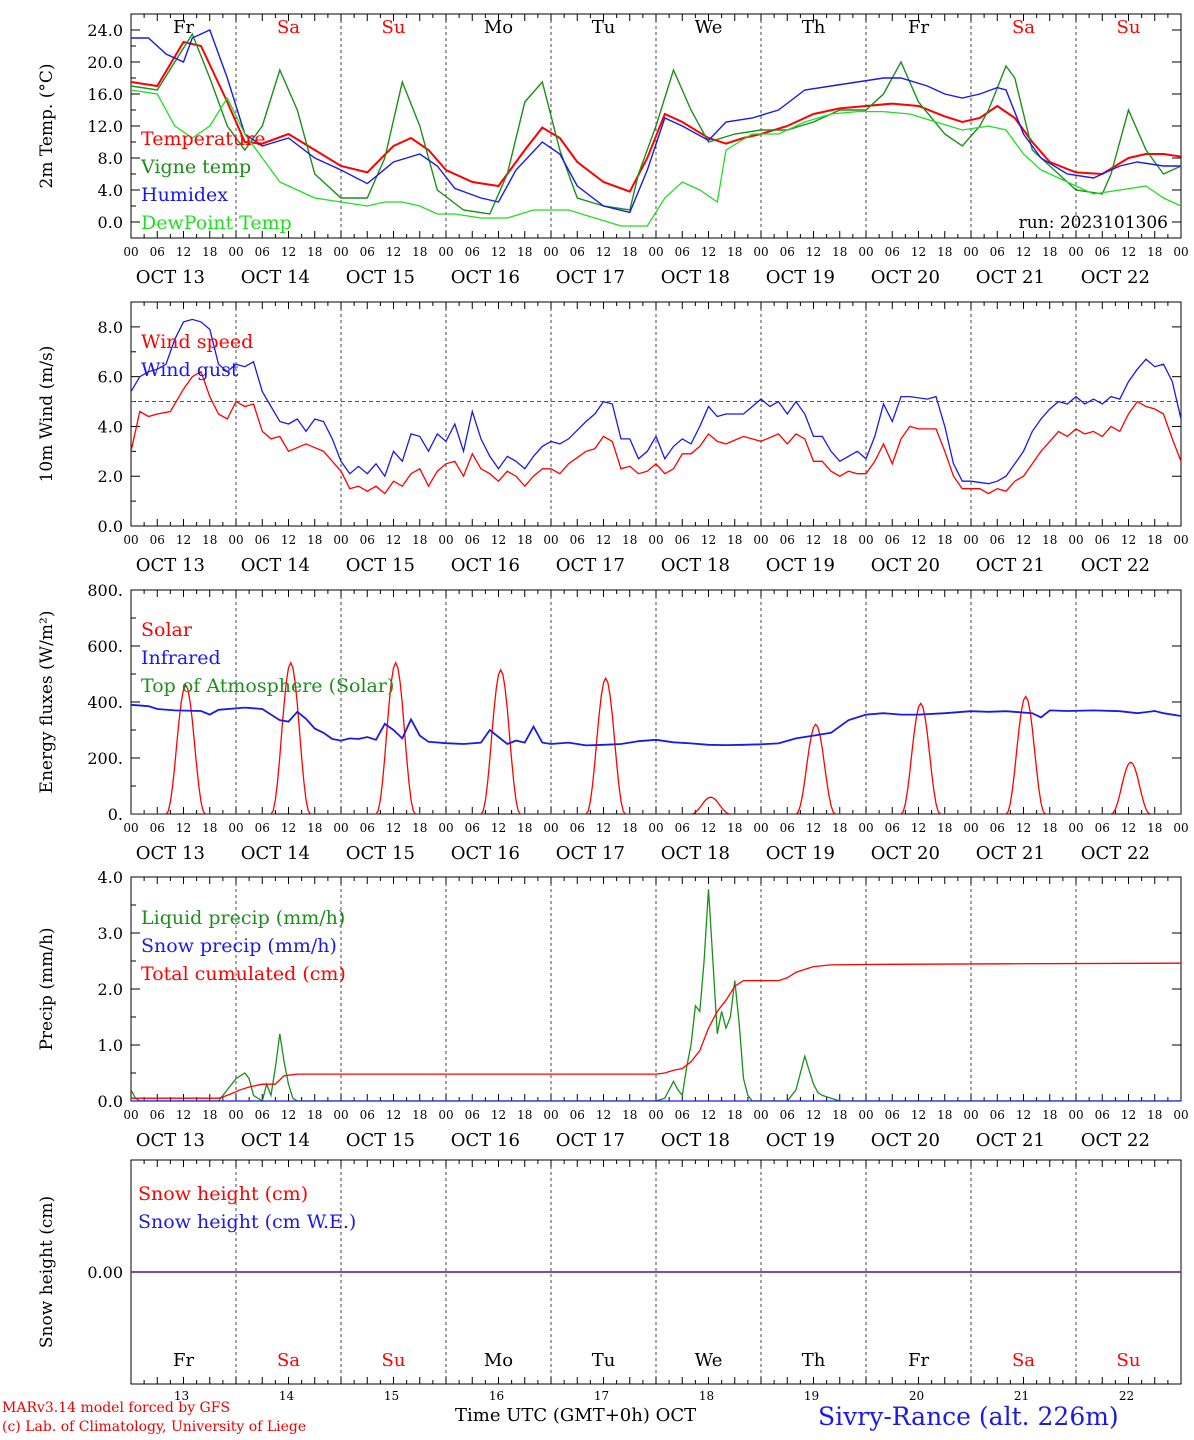 Image resolution: width=1194 pixels, height=1440 pixels. Describe the element at coordinates (916, 1396) in the screenshot. I see `day-number: 20` at that location.